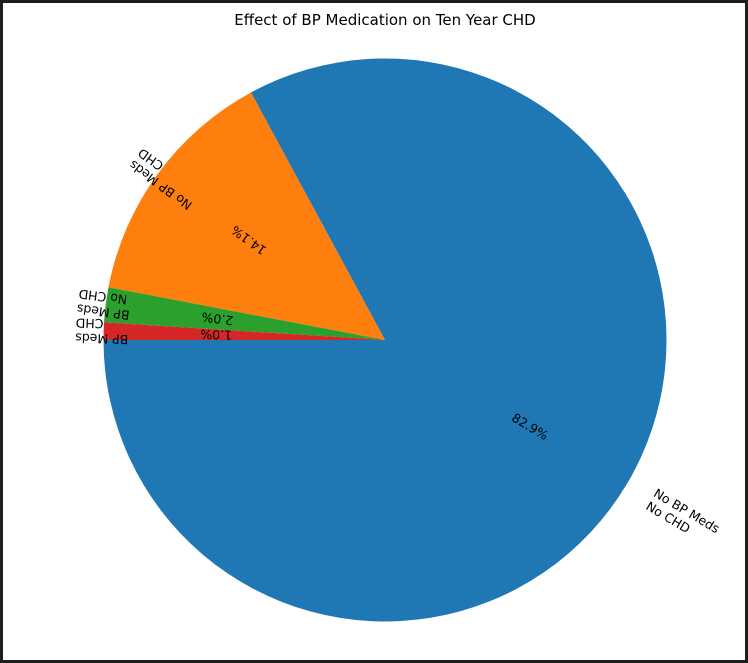 Image resolution: width=748 pixels, height=663 pixels. What do you see at coordinates (384, 20) in the screenshot?
I see `chart-title: Effect of BP Medication on Ten Year CHD` at bounding box center [384, 20].